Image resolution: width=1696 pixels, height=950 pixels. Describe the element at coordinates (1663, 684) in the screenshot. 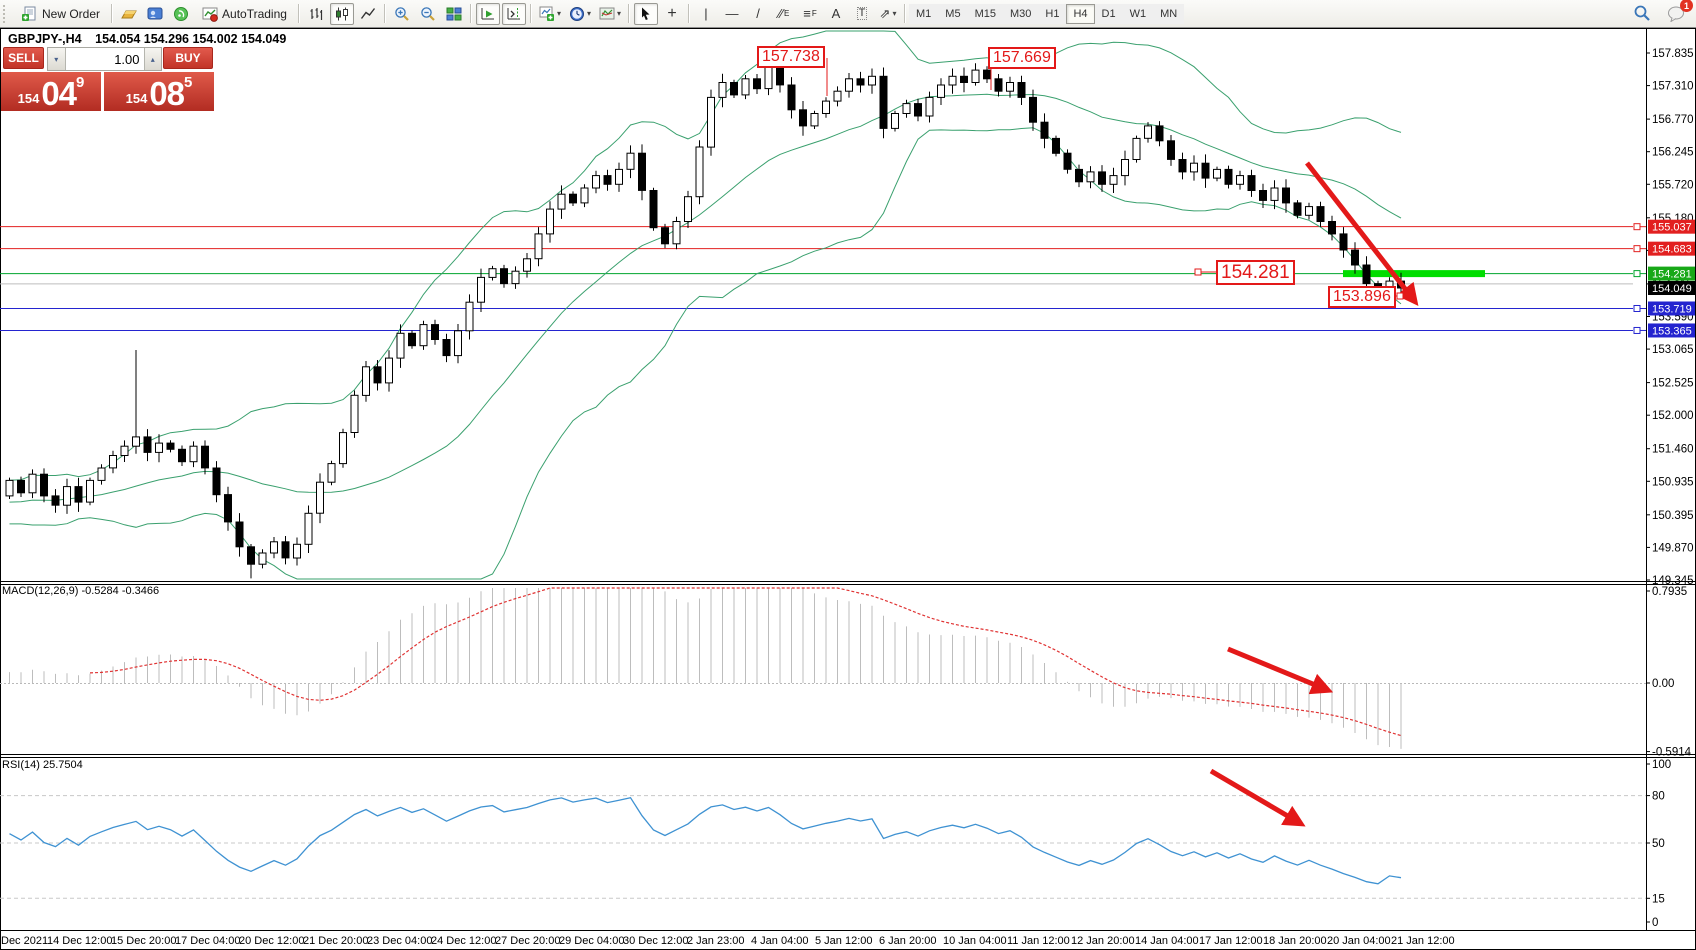

I see `macd-tick-label: 0.00` at that location.